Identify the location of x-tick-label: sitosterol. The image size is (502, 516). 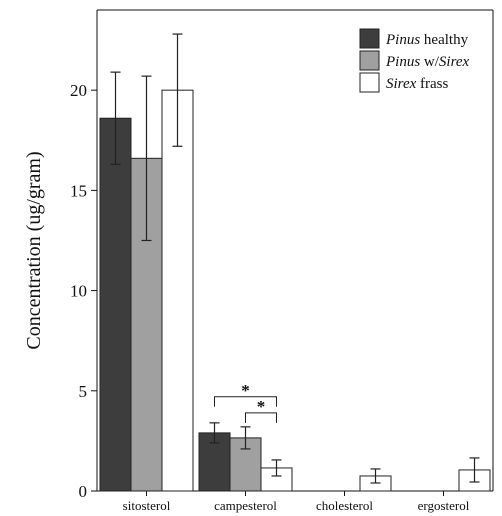
(147, 505).